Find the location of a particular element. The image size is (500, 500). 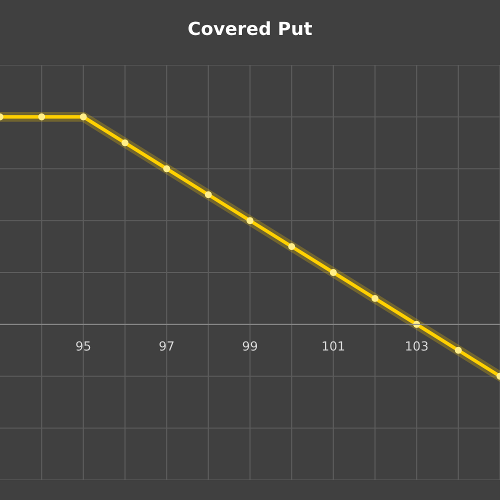

x-tick-label: 103 is located at coordinates (417, 346).